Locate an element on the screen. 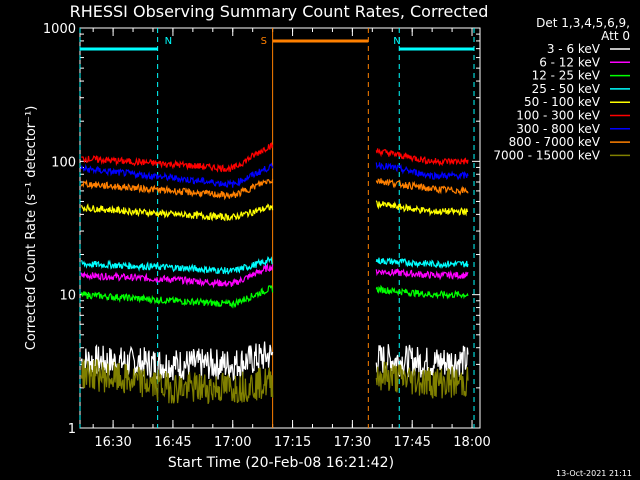  footer-timestamp: 13-Oct-2021 21:11 is located at coordinates (594, 473).